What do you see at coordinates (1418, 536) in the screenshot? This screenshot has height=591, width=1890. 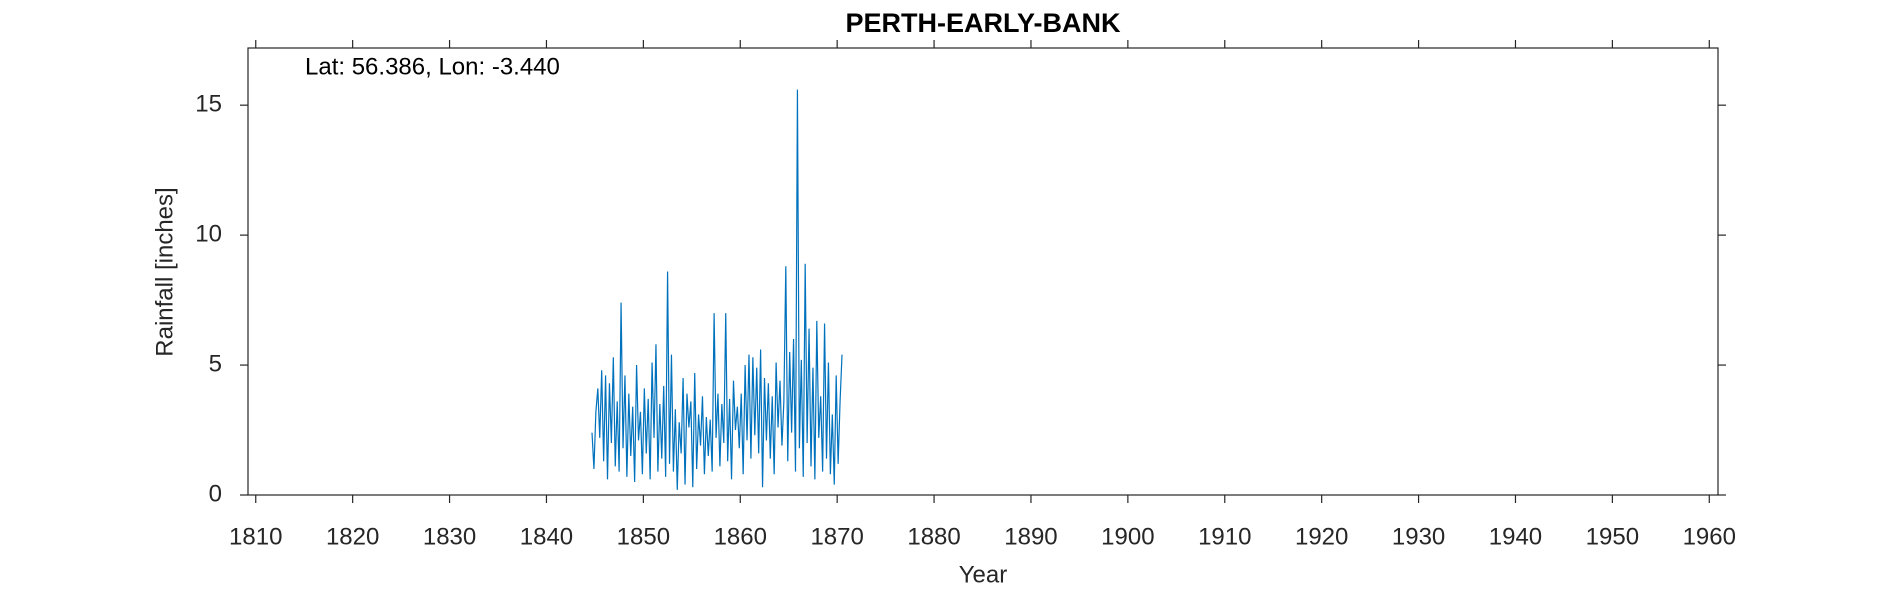 I see `x-tick-label: 1930` at bounding box center [1418, 536].